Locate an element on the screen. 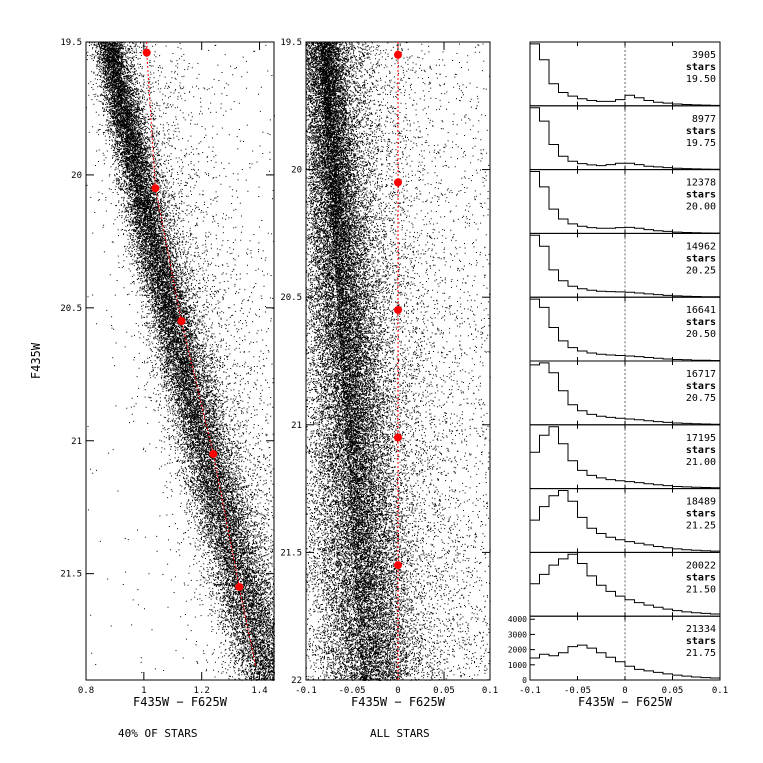 The image size is (763, 763). caption-all: ALL STARS is located at coordinates (400, 733).